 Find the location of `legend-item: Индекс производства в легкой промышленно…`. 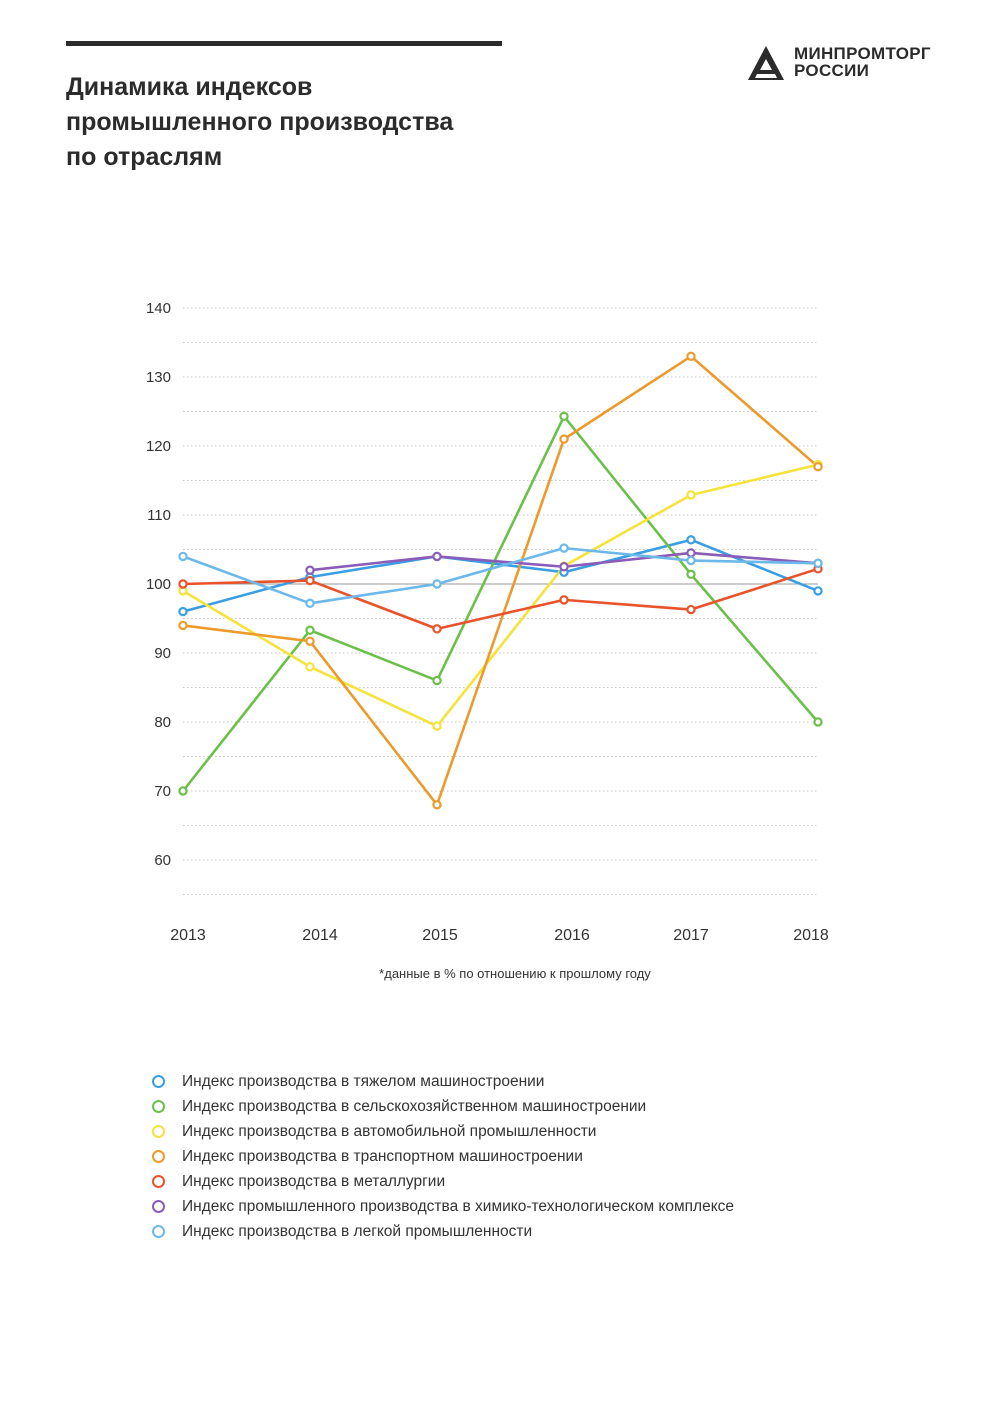

legend-item: Индекс производства в легкой промышленно… is located at coordinates (442, 1231).